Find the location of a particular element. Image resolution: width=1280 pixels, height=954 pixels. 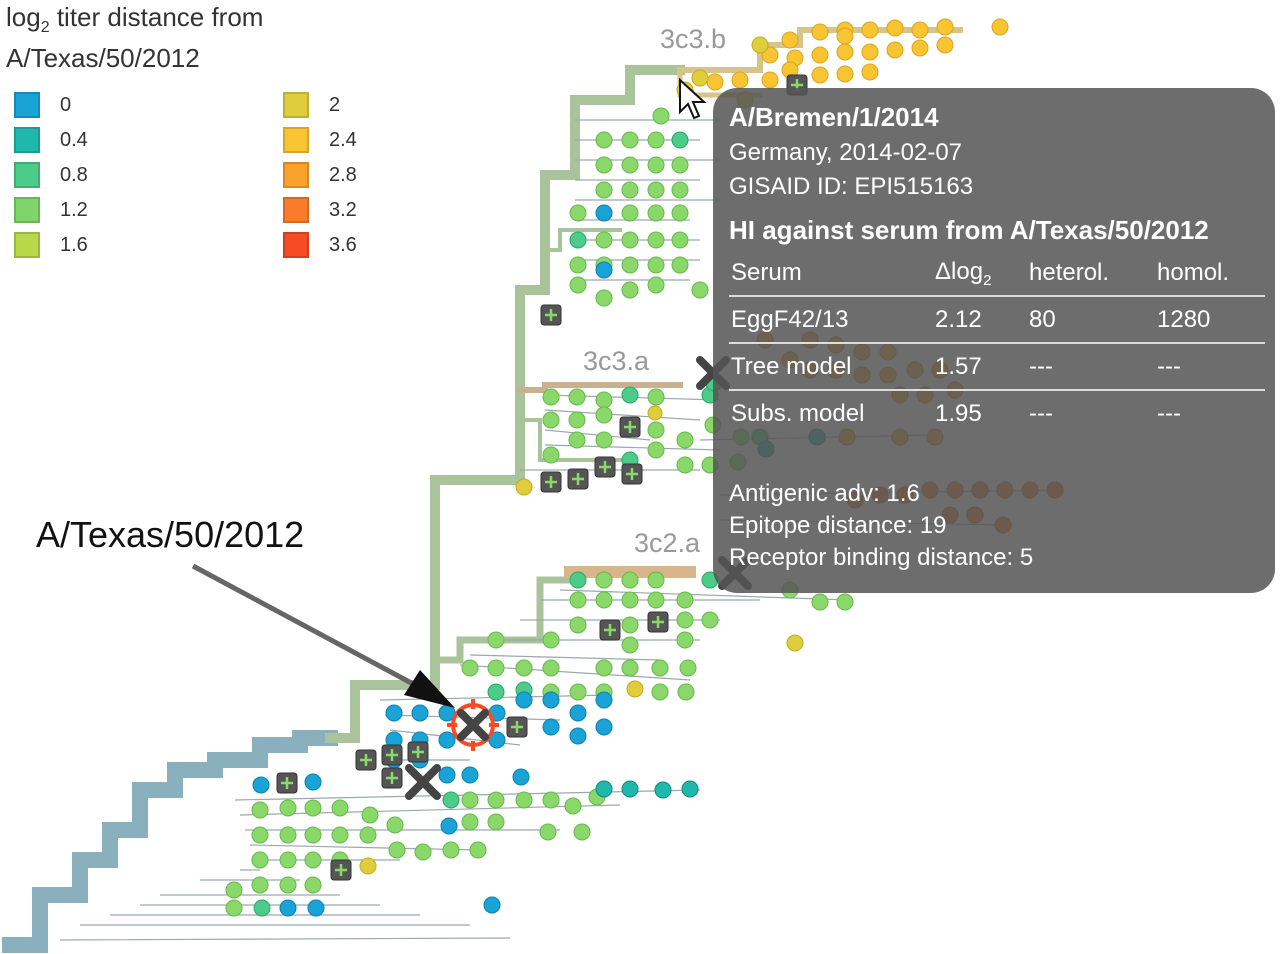

tooltip-epitope-distance: Epitope distance: 19 is located at coordinates (838, 525).